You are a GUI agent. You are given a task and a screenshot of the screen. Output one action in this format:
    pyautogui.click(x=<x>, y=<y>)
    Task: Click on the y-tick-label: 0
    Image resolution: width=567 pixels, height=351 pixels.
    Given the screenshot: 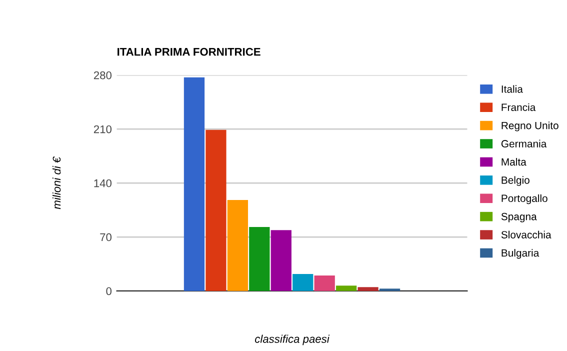 What is the action you would take?
    pyautogui.click(x=109, y=291)
    